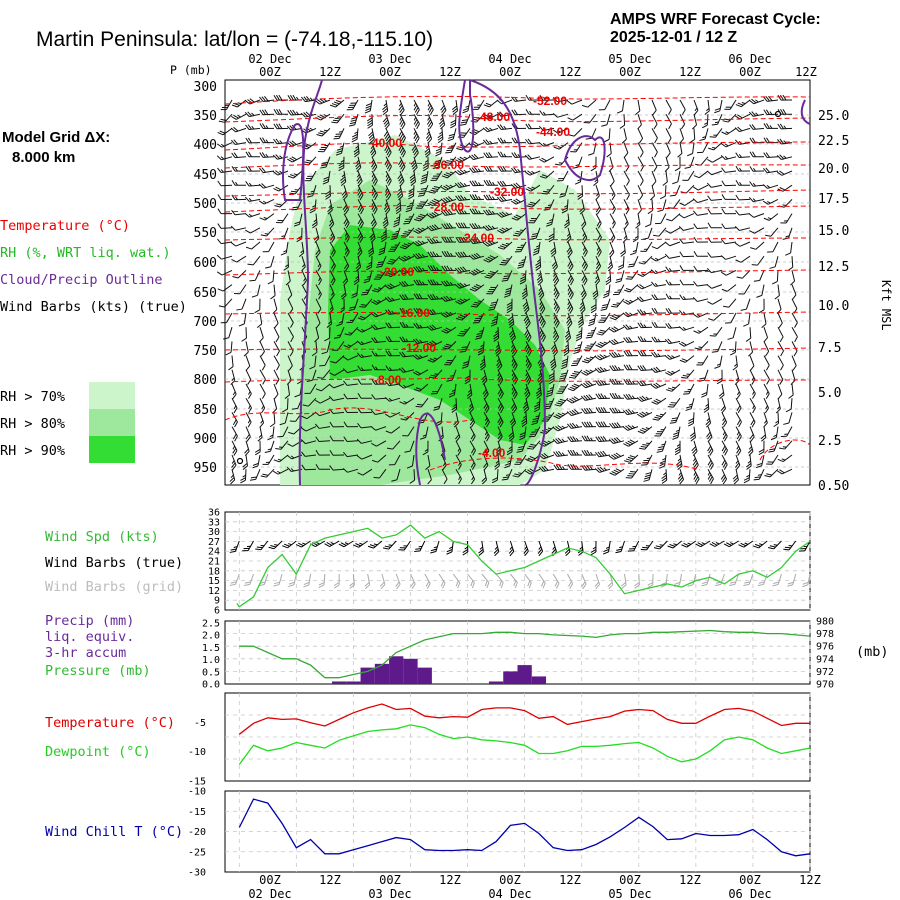  What do you see at coordinates (750, 72) in the screenshot?
I see `top-hour-label: 00Z` at bounding box center [750, 72].